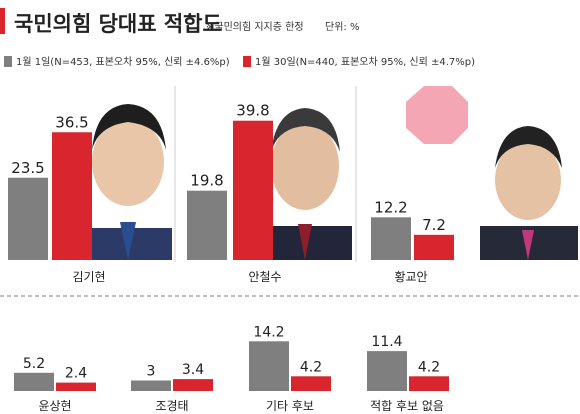 Image resolution: width=580 pixels, height=414 pixels. I want to click on title-accent-bar, so click(2, 21).